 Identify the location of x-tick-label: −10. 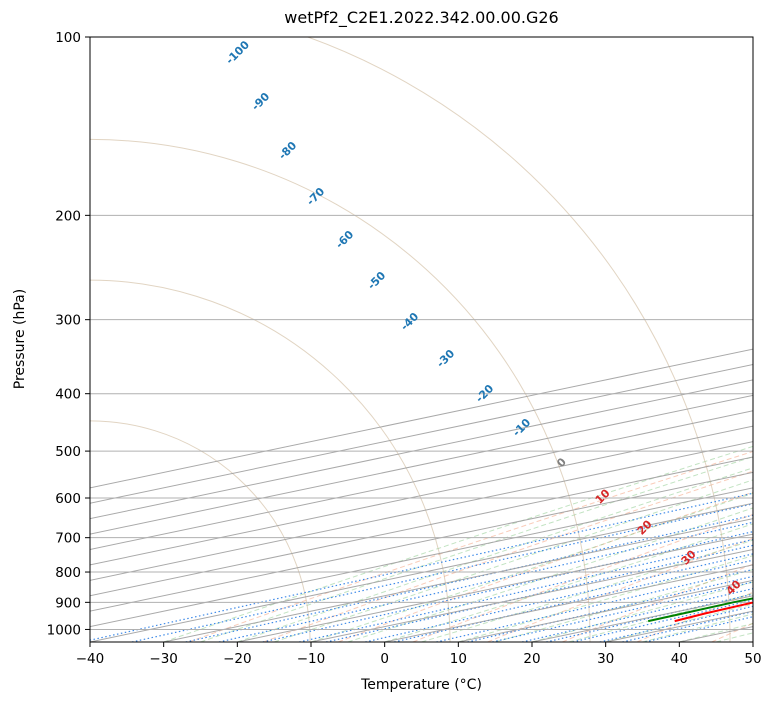
(311, 659).